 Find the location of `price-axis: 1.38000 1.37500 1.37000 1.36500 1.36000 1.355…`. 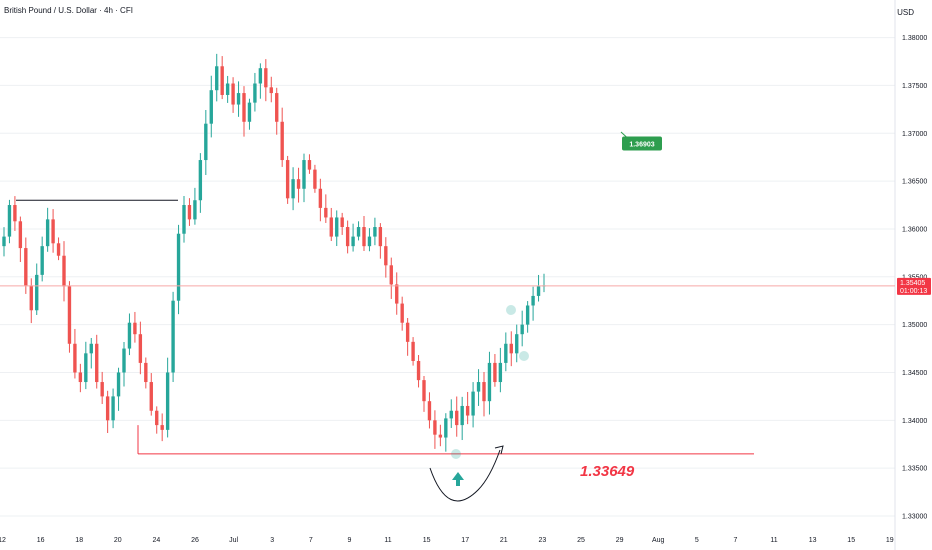

price-axis: 1.38000 1.37500 1.37000 1.36500 1.36000 1.355… is located at coordinates (914, 278).